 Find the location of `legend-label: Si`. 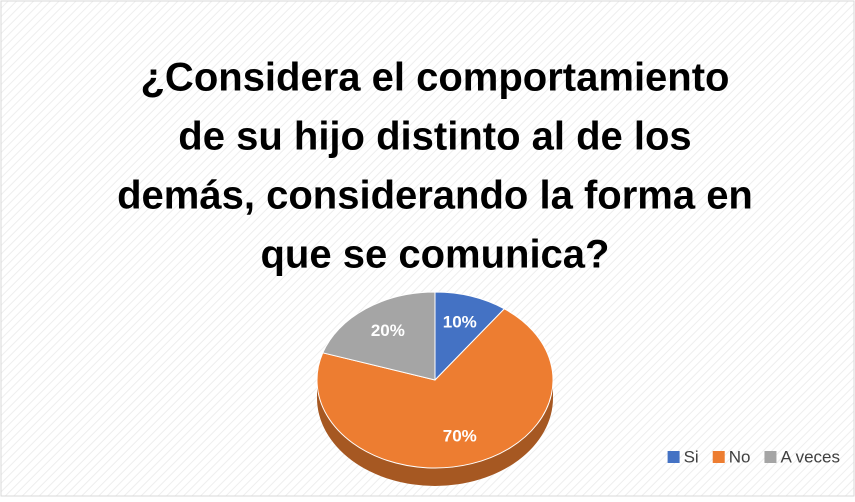

legend-label: Si is located at coordinates (691, 456).